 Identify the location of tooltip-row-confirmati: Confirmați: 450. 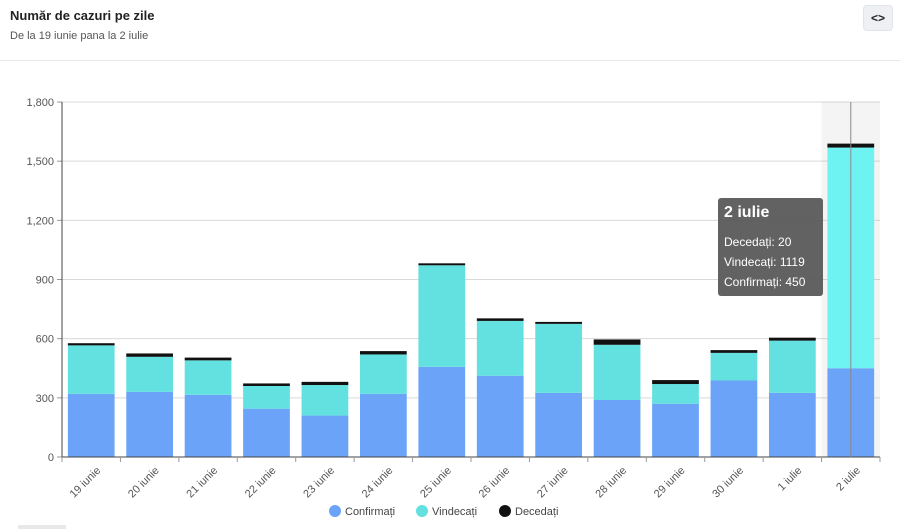
(765, 282).